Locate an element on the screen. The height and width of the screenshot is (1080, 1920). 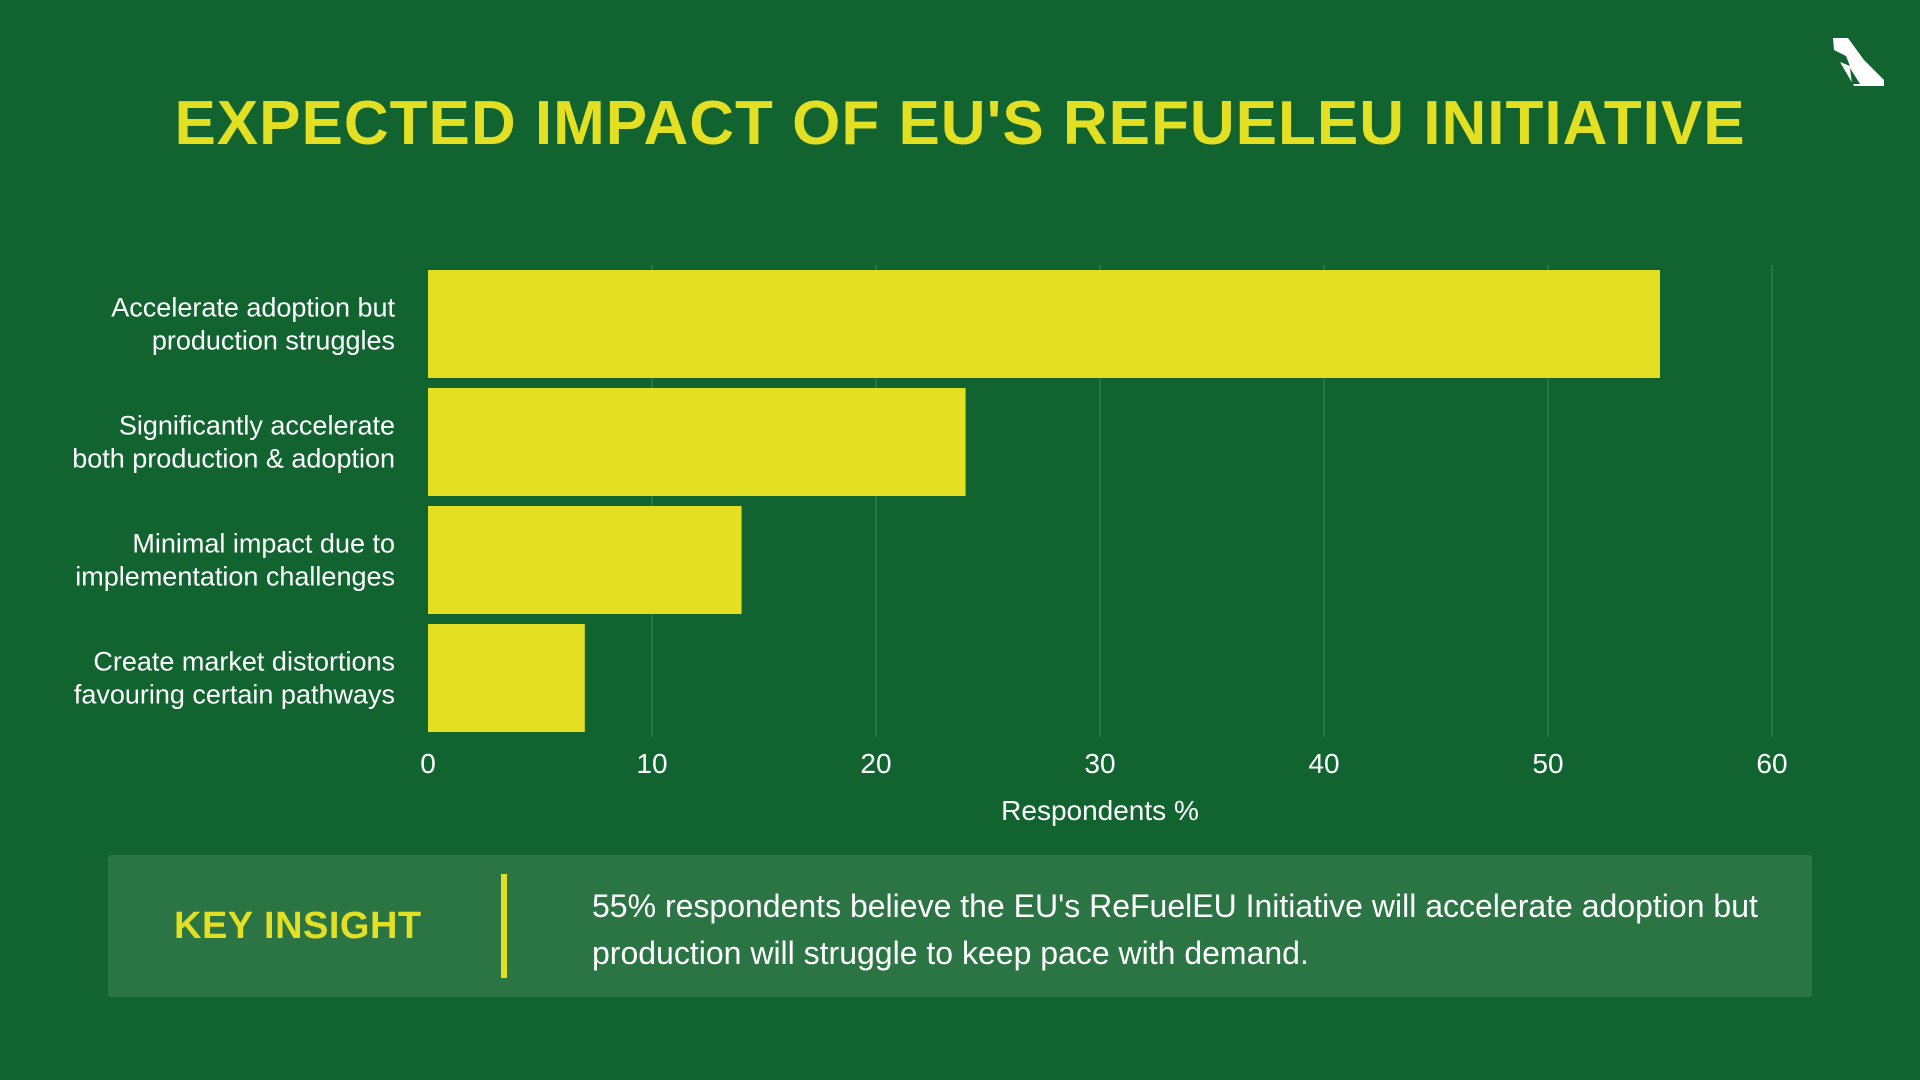
category-label-line: Minimal impact due to is located at coordinates (263, 544).